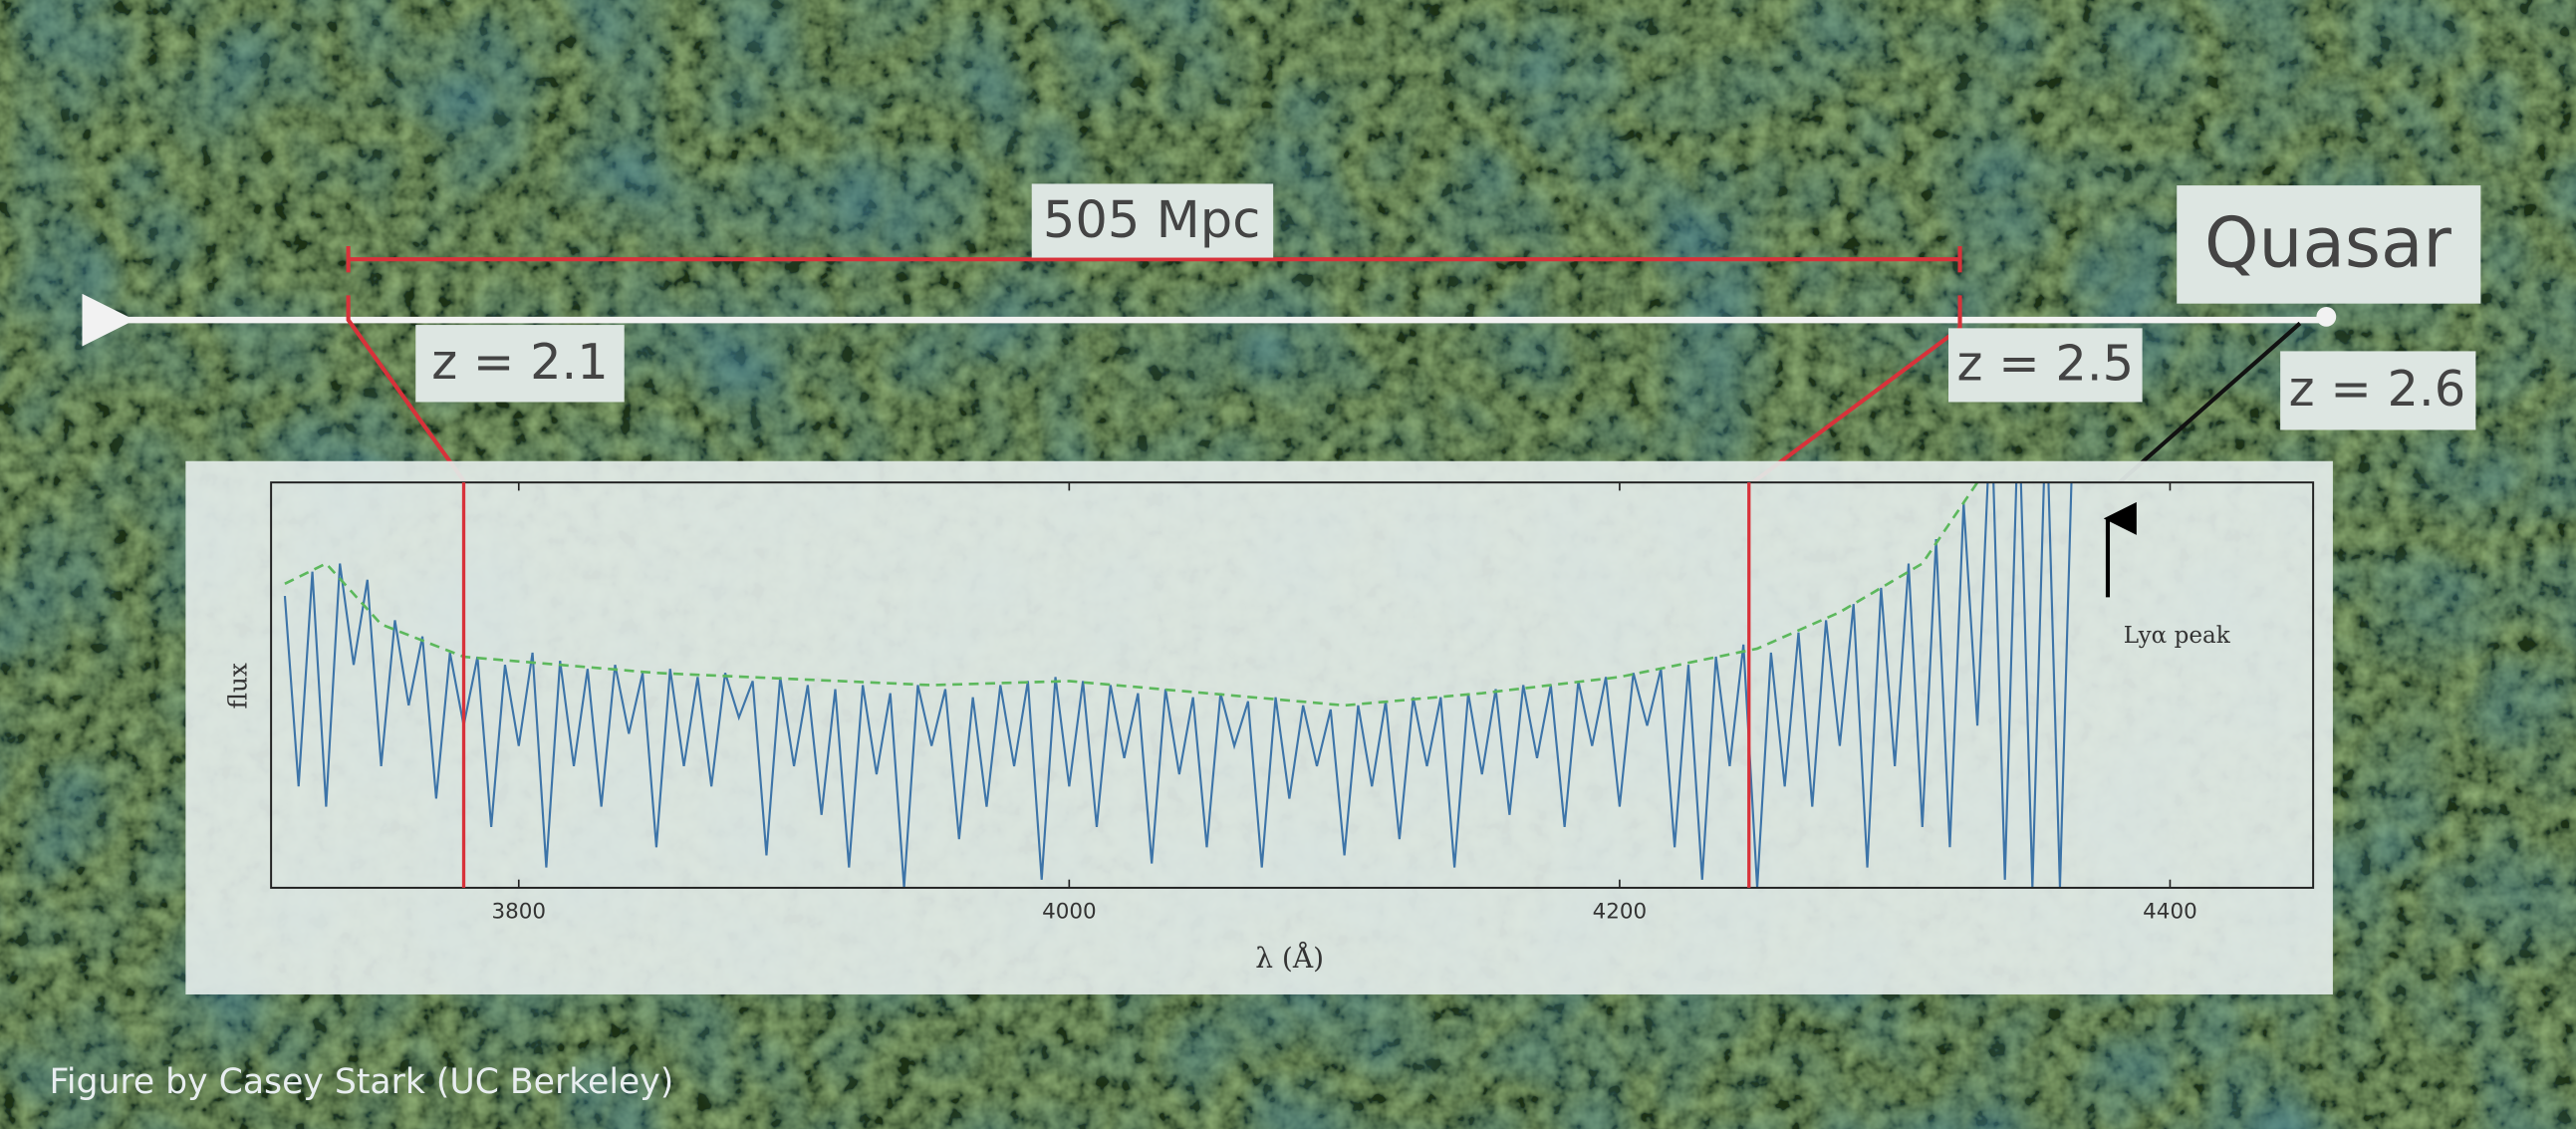 The height and width of the screenshot is (1129, 2576). What do you see at coordinates (1154, 365) in the screenshot?
I see `distance-bracket` at bounding box center [1154, 365].